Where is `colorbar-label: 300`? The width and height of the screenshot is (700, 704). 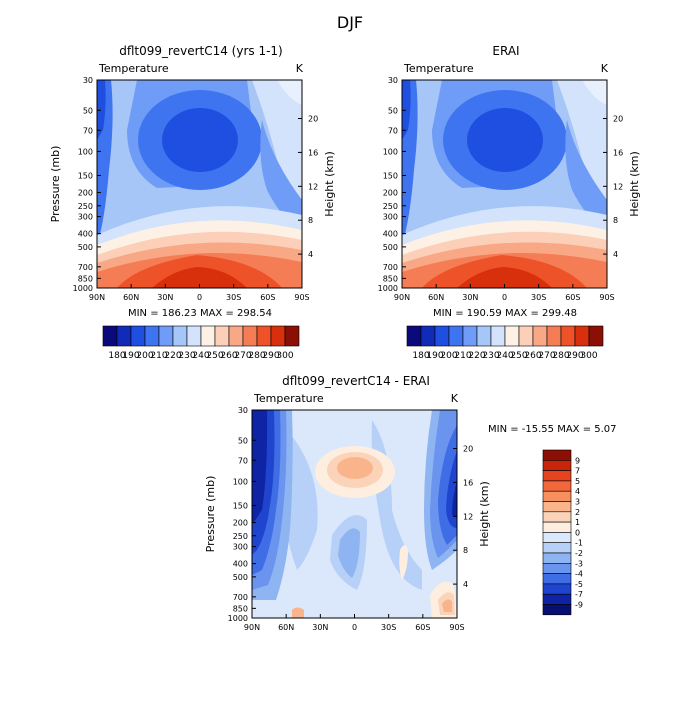
colorbar-label: 300 is located at coordinates (588, 356).